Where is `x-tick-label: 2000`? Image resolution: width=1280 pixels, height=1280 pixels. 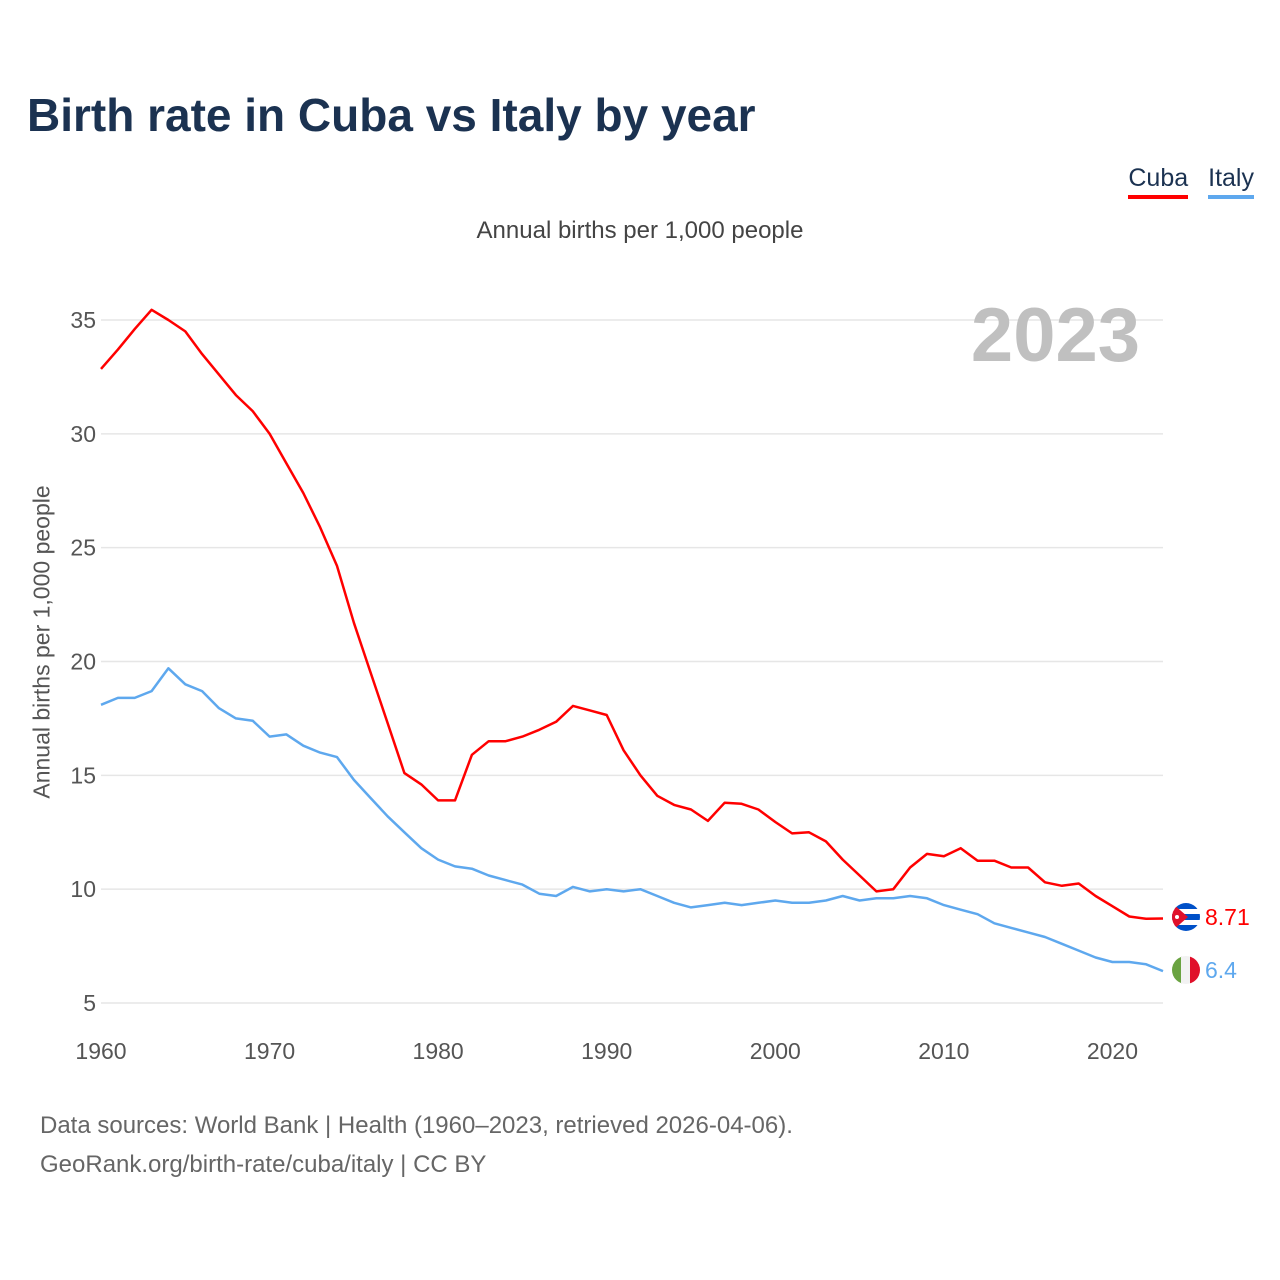
x-tick-label: 2000 is located at coordinates (775, 1051).